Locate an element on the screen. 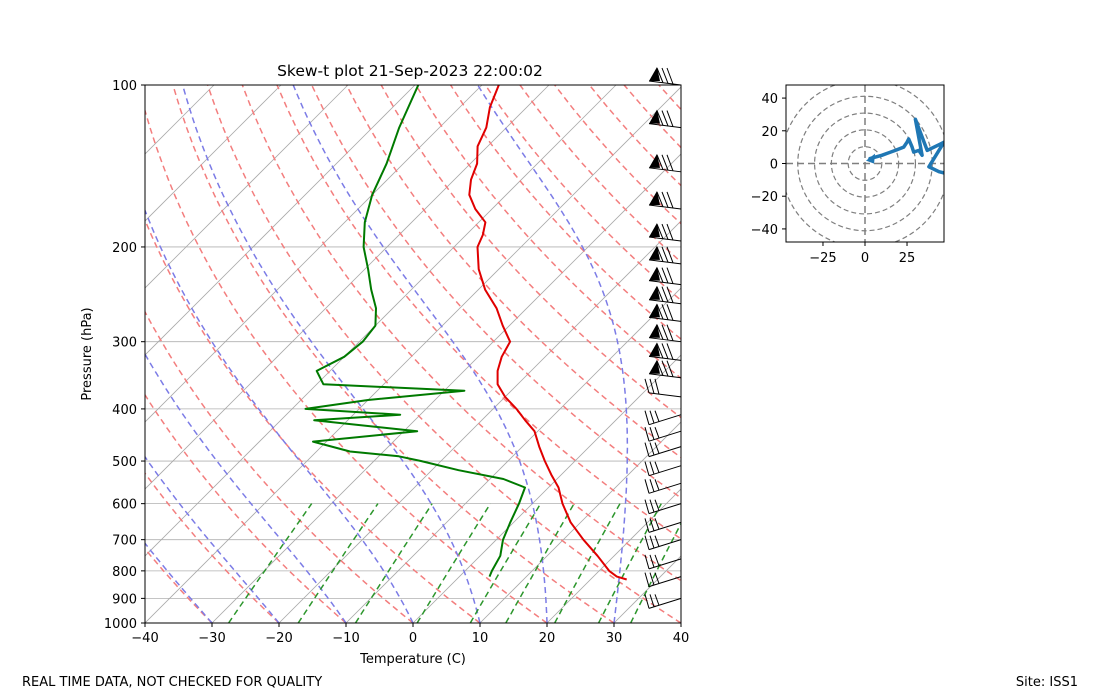  x-axis-ticks: −40 −30 −20 −10 0 10 20 30 40 is located at coordinates (410, 634).